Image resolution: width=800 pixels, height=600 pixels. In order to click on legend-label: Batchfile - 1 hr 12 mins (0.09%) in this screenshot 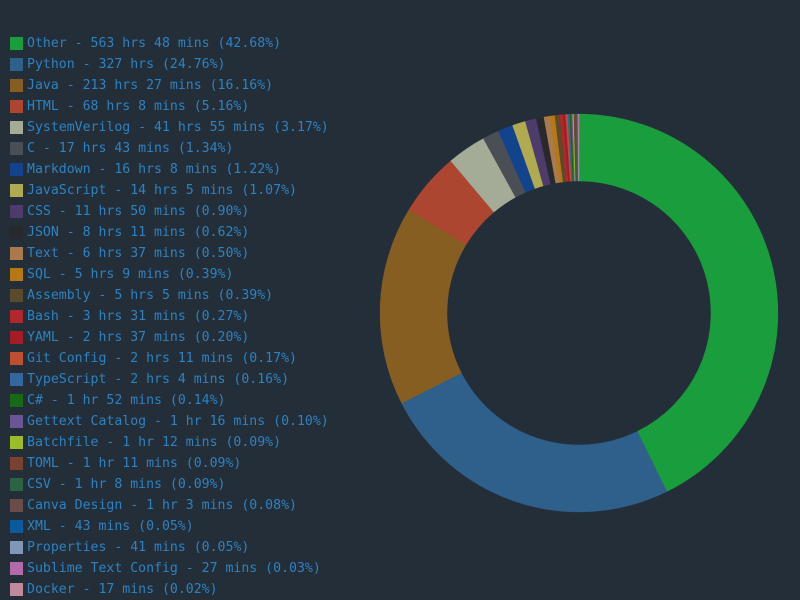, I will do `click(154, 442)`.